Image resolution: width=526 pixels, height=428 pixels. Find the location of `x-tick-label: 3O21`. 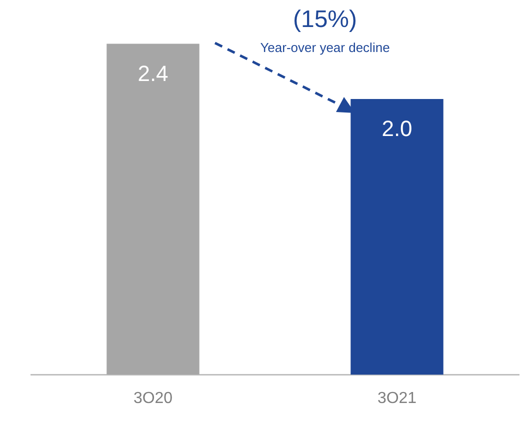

x-tick-label: 3O21 is located at coordinates (397, 398).